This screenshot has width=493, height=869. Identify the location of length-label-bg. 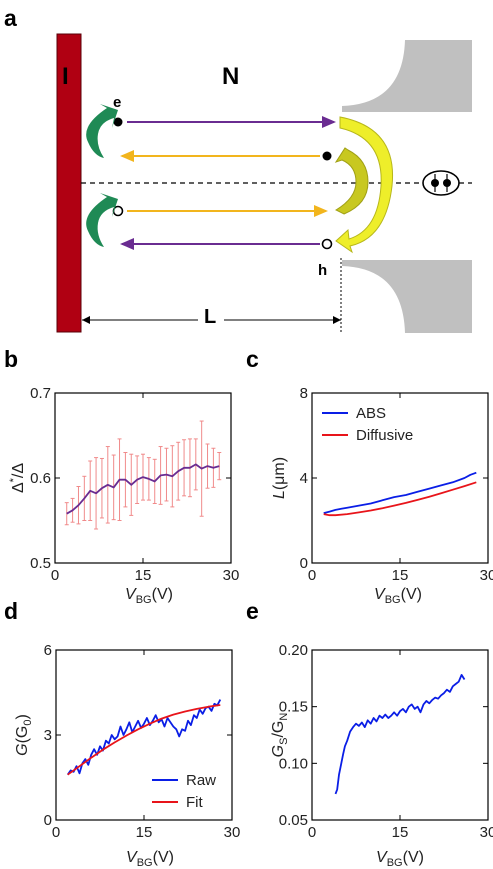
(211, 315).